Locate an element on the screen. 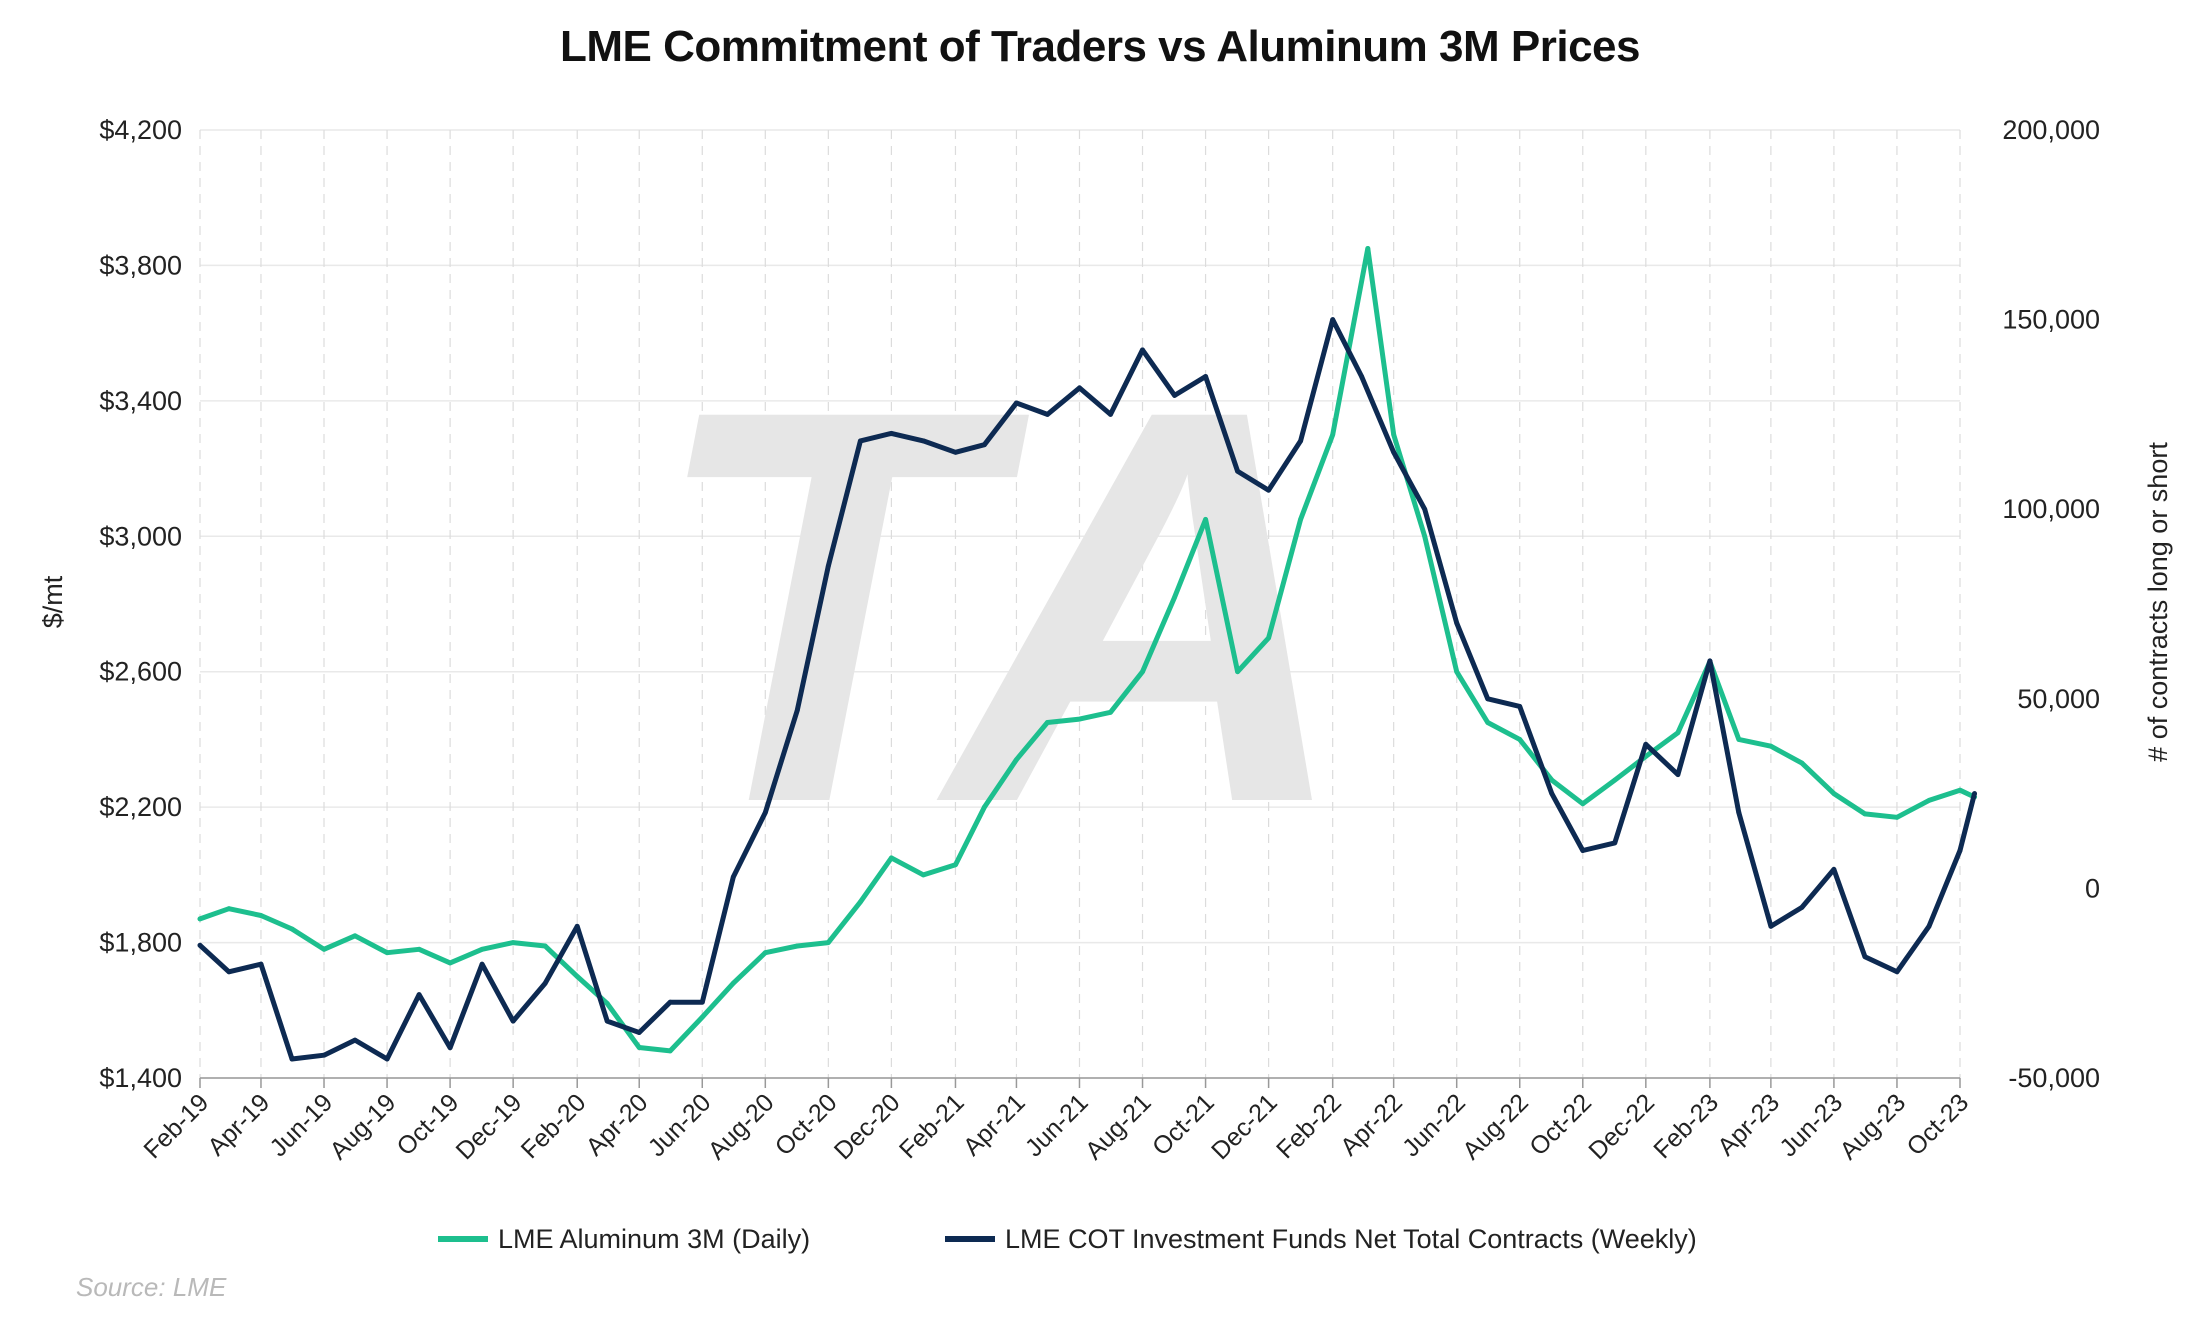  x-tick-label: Jun-19 is located at coordinates (301, 1125).